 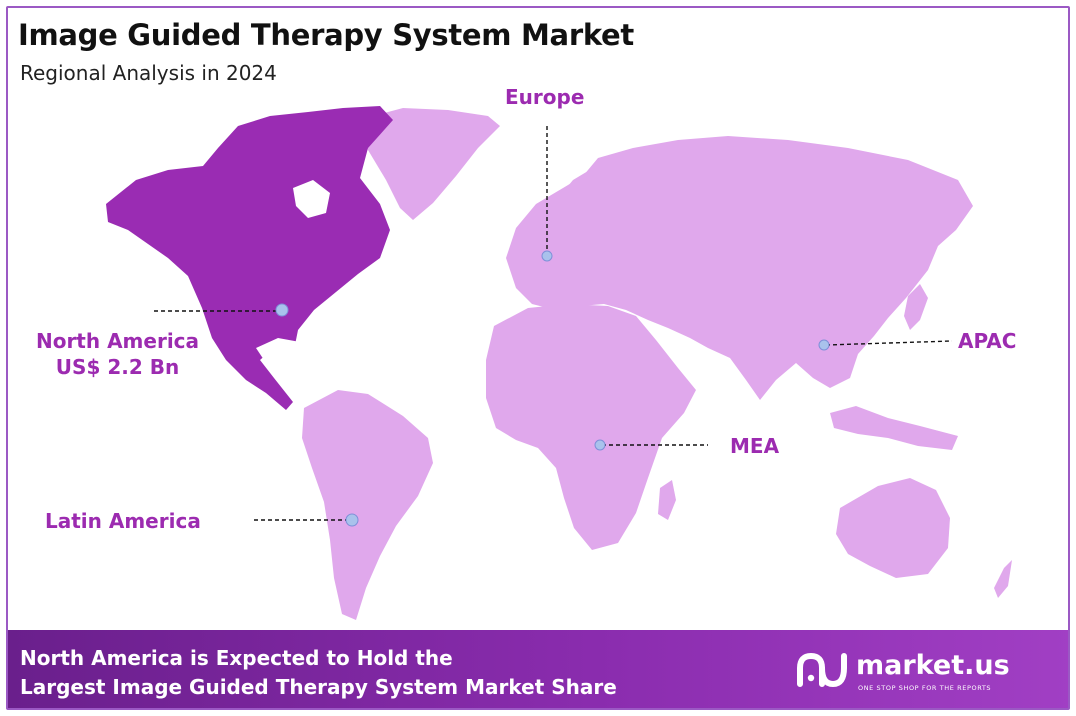 What do you see at coordinates (1003, 579) in the screenshot?
I see `new-zealand-shape` at bounding box center [1003, 579].